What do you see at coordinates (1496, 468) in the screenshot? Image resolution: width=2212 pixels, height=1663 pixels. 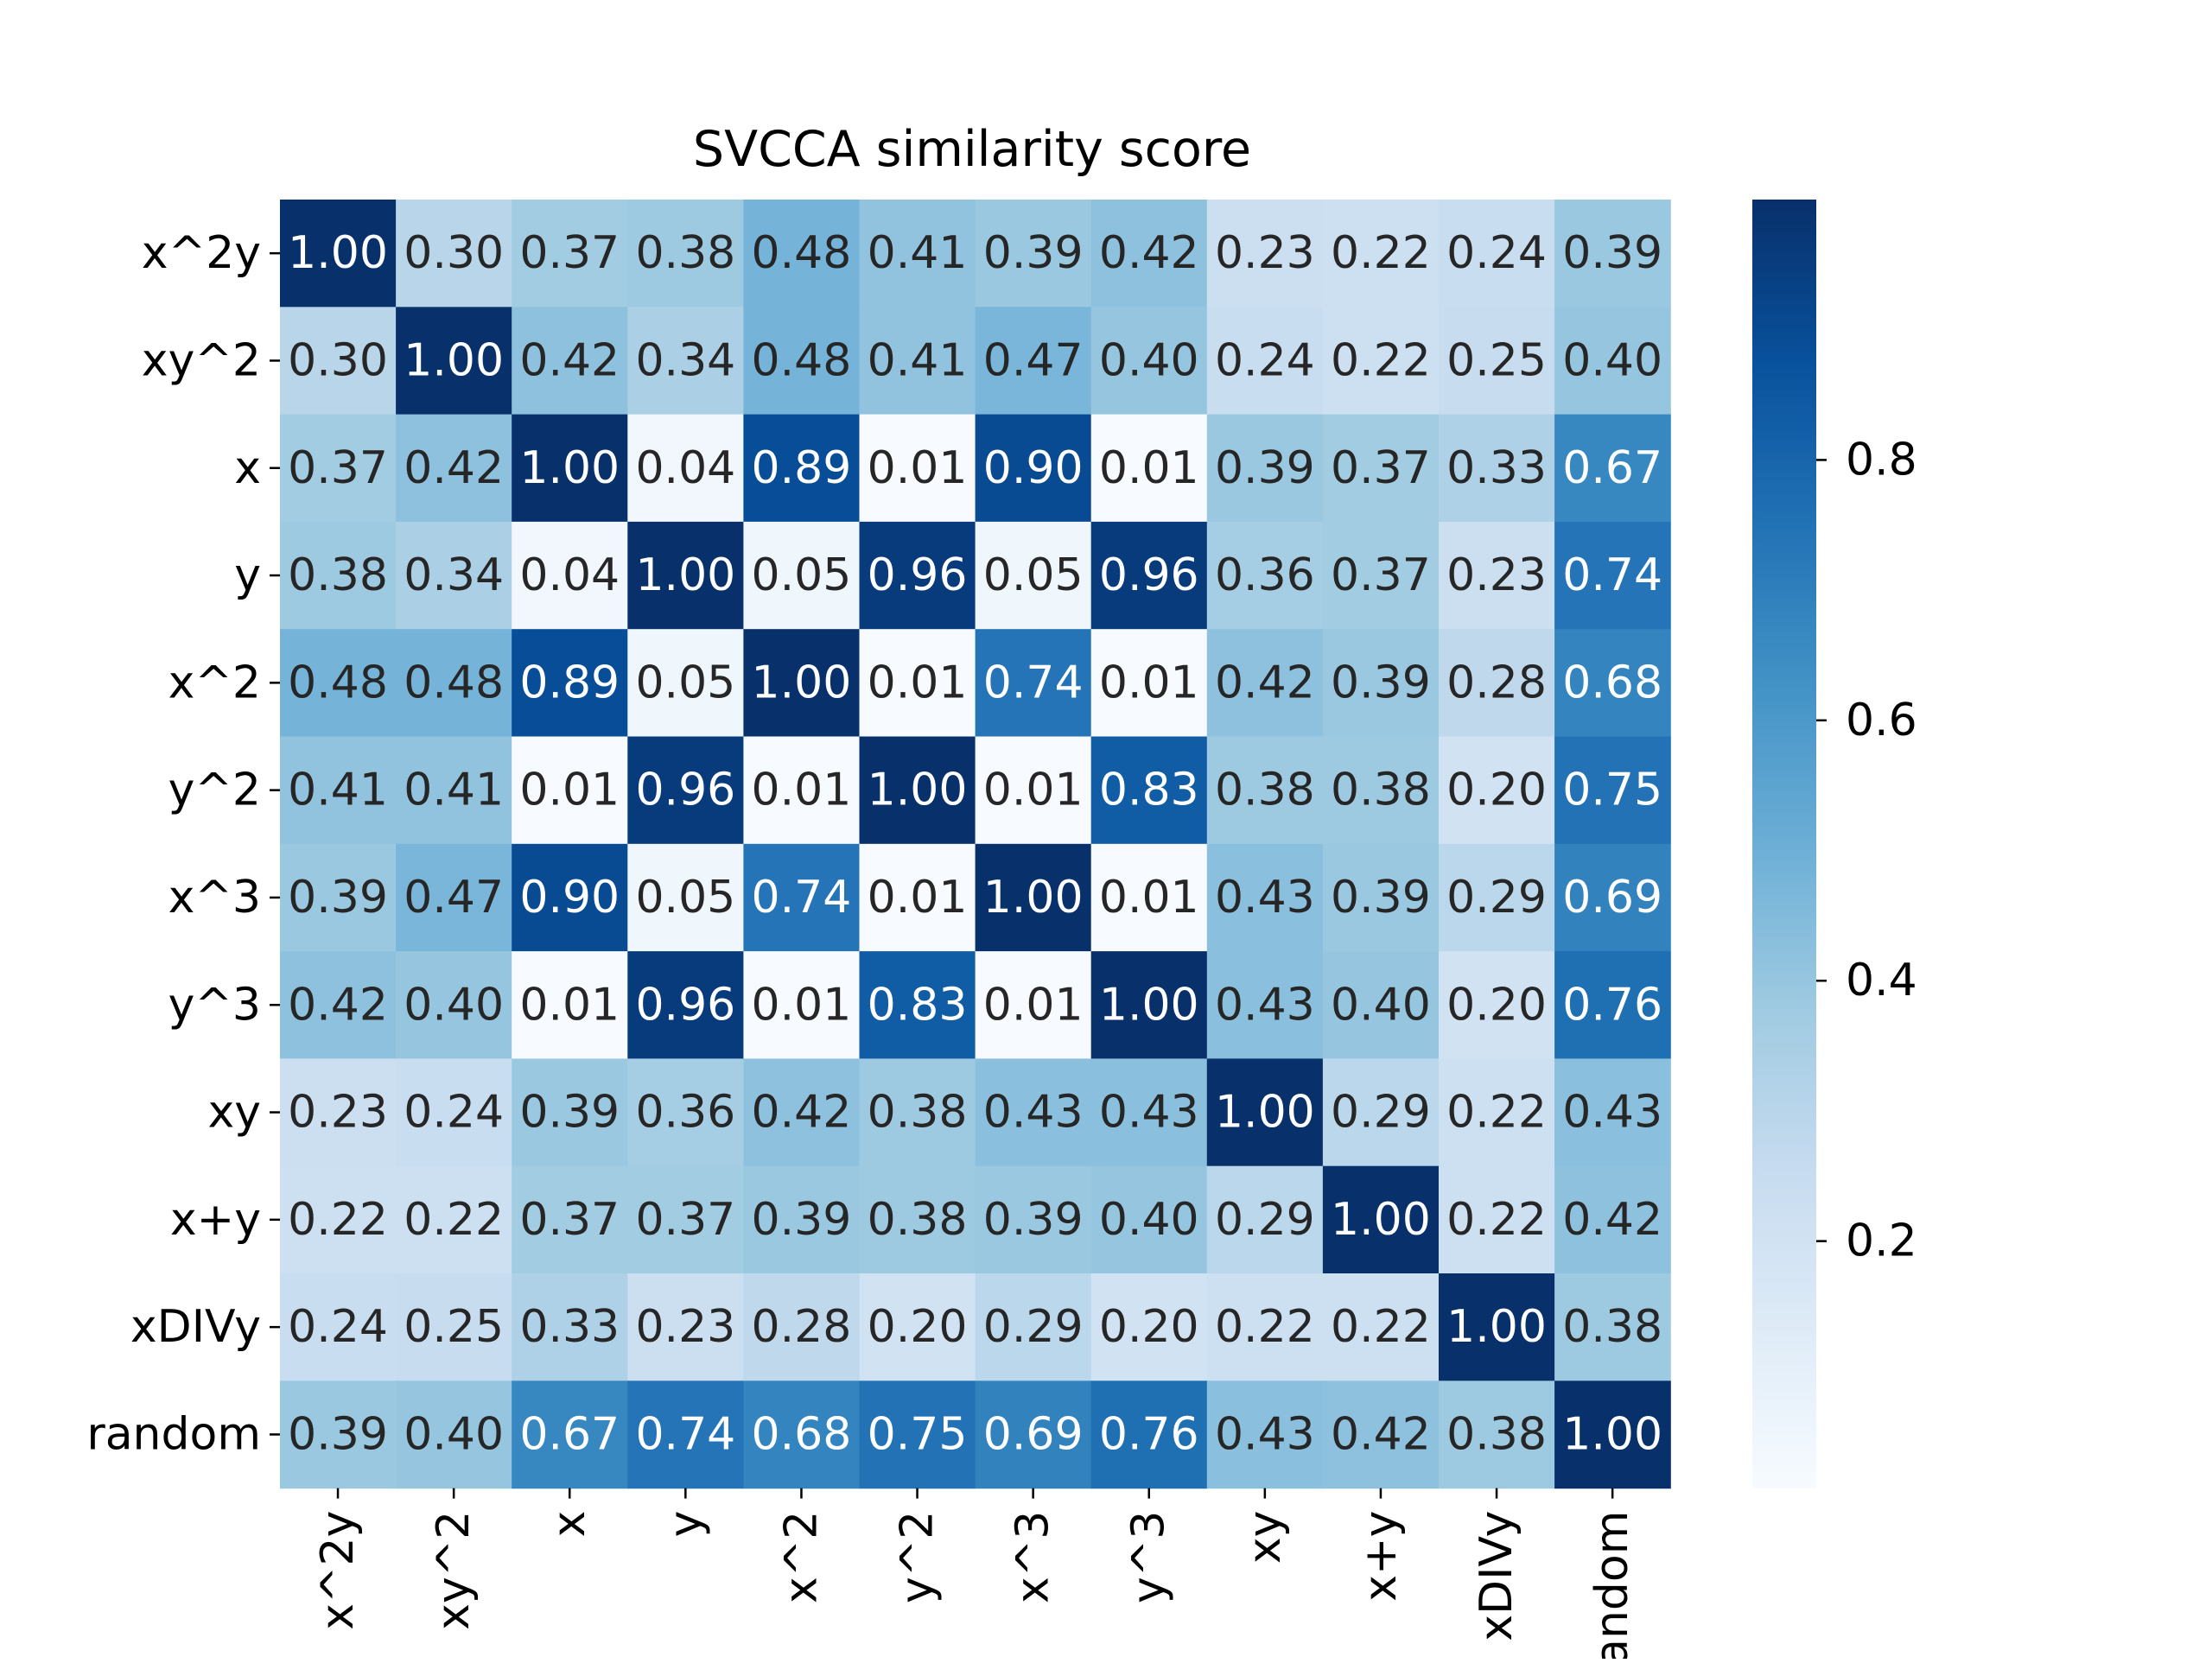 I see `cell-value-label: 0.33` at bounding box center [1496, 468].